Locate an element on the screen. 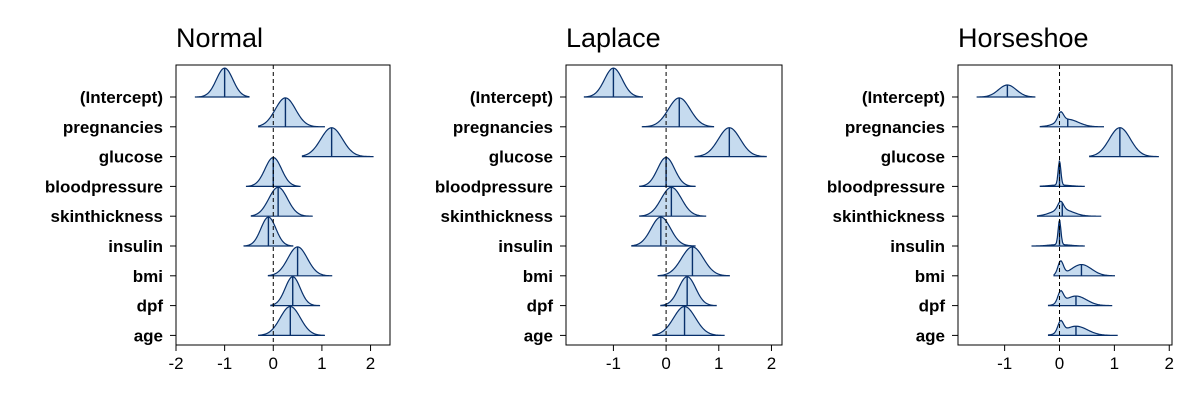  panel-title: Laplace is located at coordinates (613, 38).